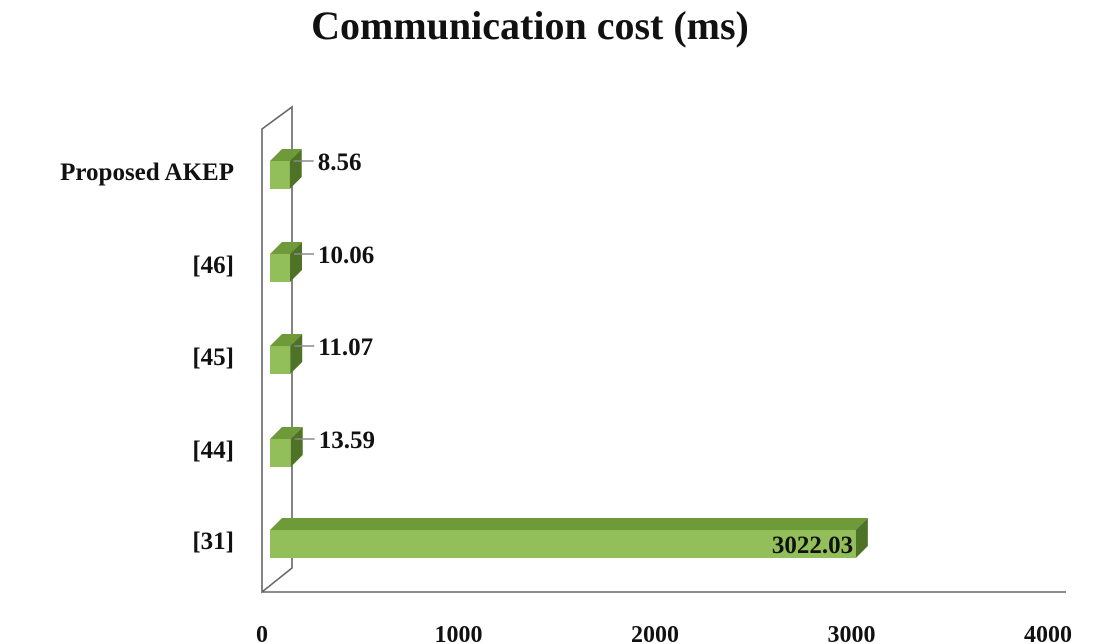  Describe the element at coordinates (213, 541) in the screenshot. I see `category-label: [31]` at that location.